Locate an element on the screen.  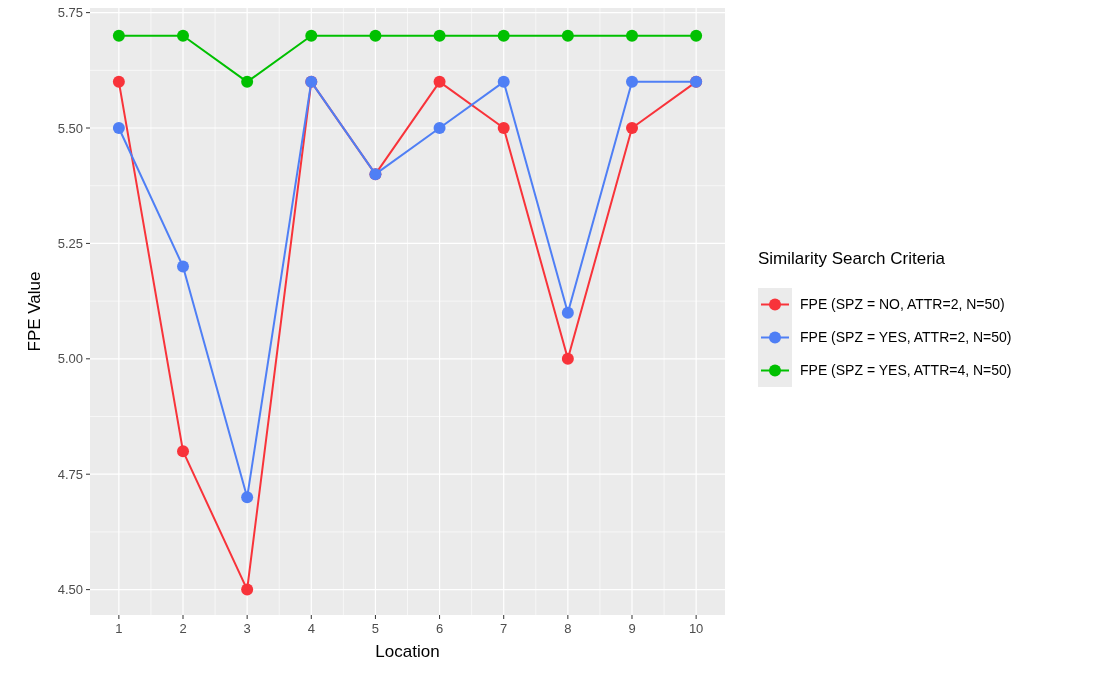
y-axis-title: FPE Value is located at coordinates (34, 311).